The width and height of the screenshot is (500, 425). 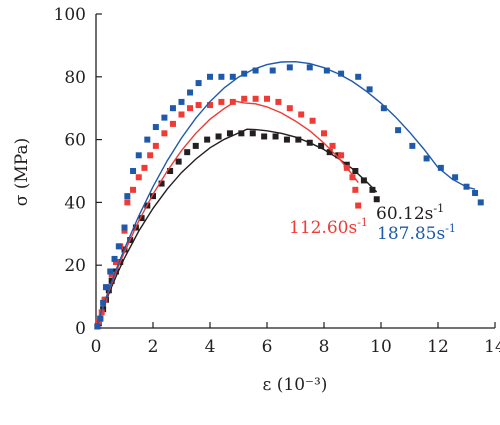 What do you see at coordinates (22, 172) in the screenshot?
I see `y-axis-title: σ (MPa)` at bounding box center [22, 172].